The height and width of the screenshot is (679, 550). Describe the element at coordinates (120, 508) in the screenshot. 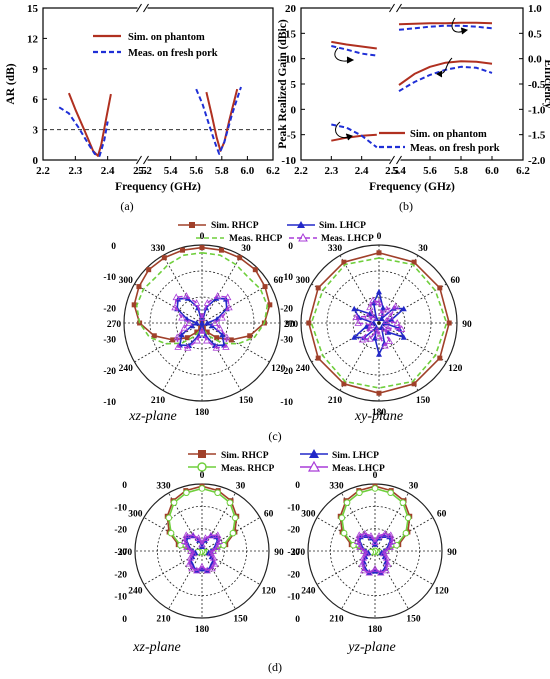

I see `polar-r-label: -10` at that location.